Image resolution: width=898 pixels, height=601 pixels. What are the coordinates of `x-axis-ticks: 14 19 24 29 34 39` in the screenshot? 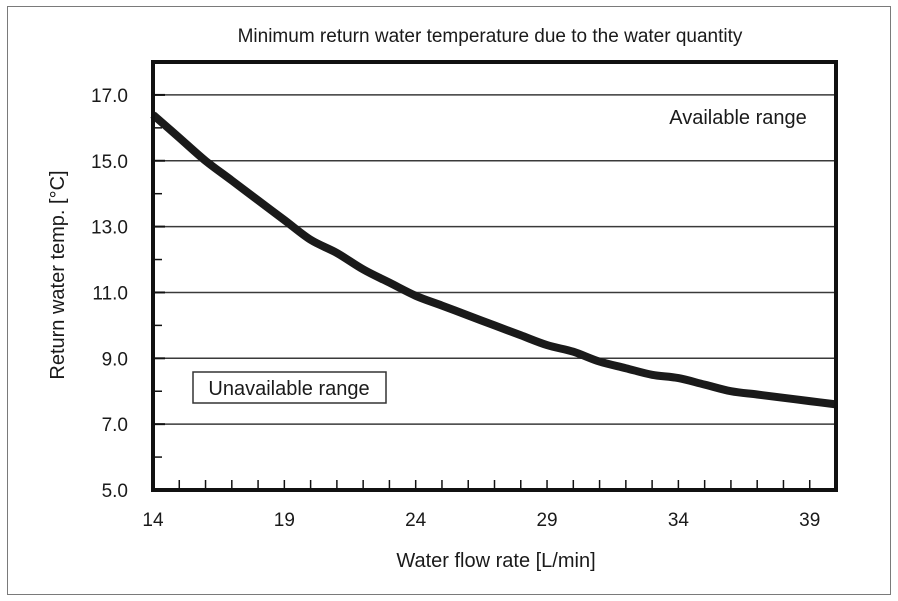 It's located at (481, 520).